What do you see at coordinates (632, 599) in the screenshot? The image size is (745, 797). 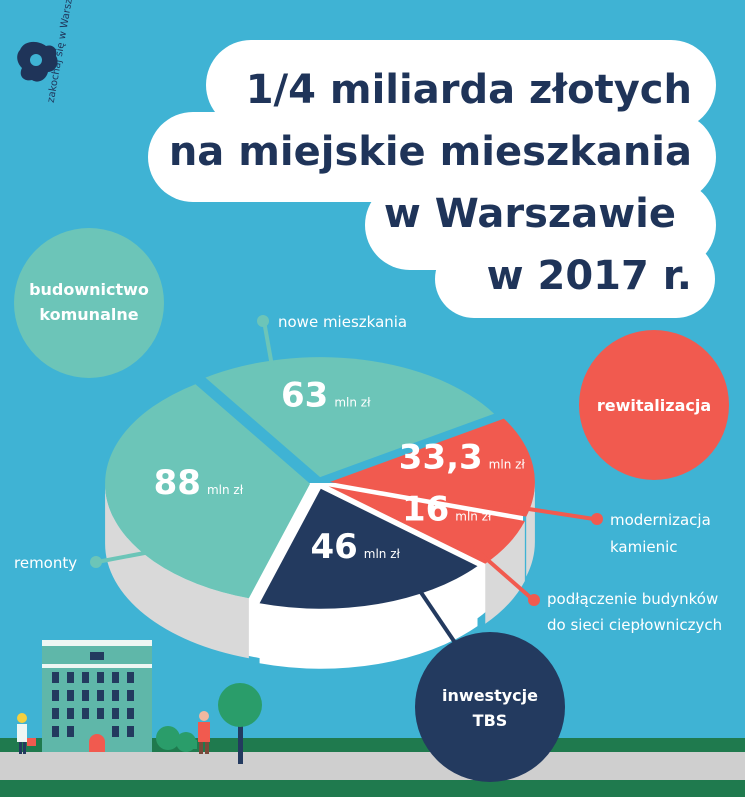 I see `label-podlaczenie-1: podłączenie budynków` at bounding box center [632, 599].